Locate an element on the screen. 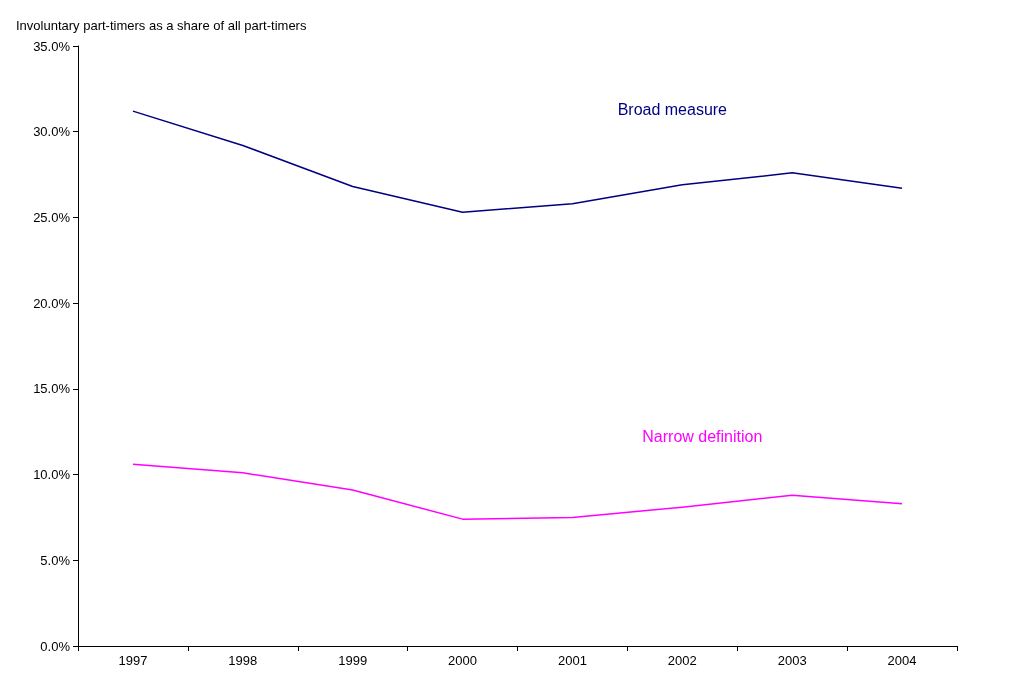 This screenshot has height=683, width=1013. x-tick-label: 2003 is located at coordinates (792, 660).